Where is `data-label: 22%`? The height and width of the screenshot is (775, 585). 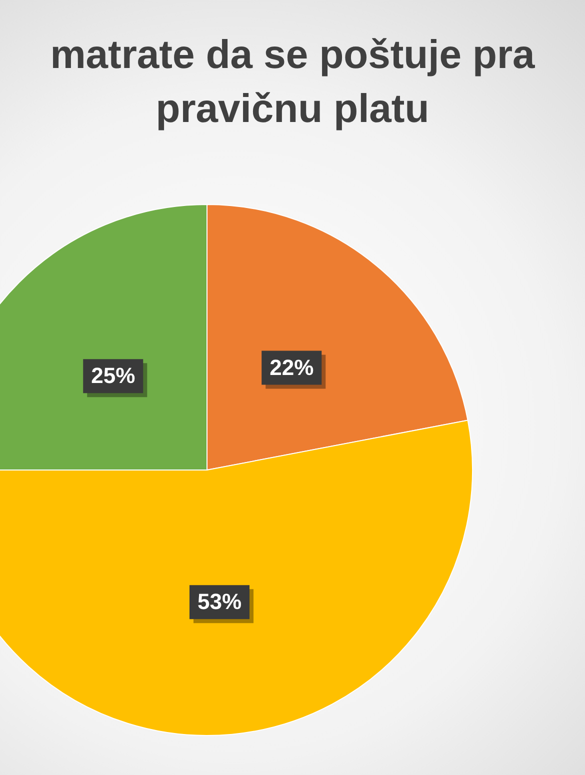 data-label: 22% is located at coordinates (292, 367).